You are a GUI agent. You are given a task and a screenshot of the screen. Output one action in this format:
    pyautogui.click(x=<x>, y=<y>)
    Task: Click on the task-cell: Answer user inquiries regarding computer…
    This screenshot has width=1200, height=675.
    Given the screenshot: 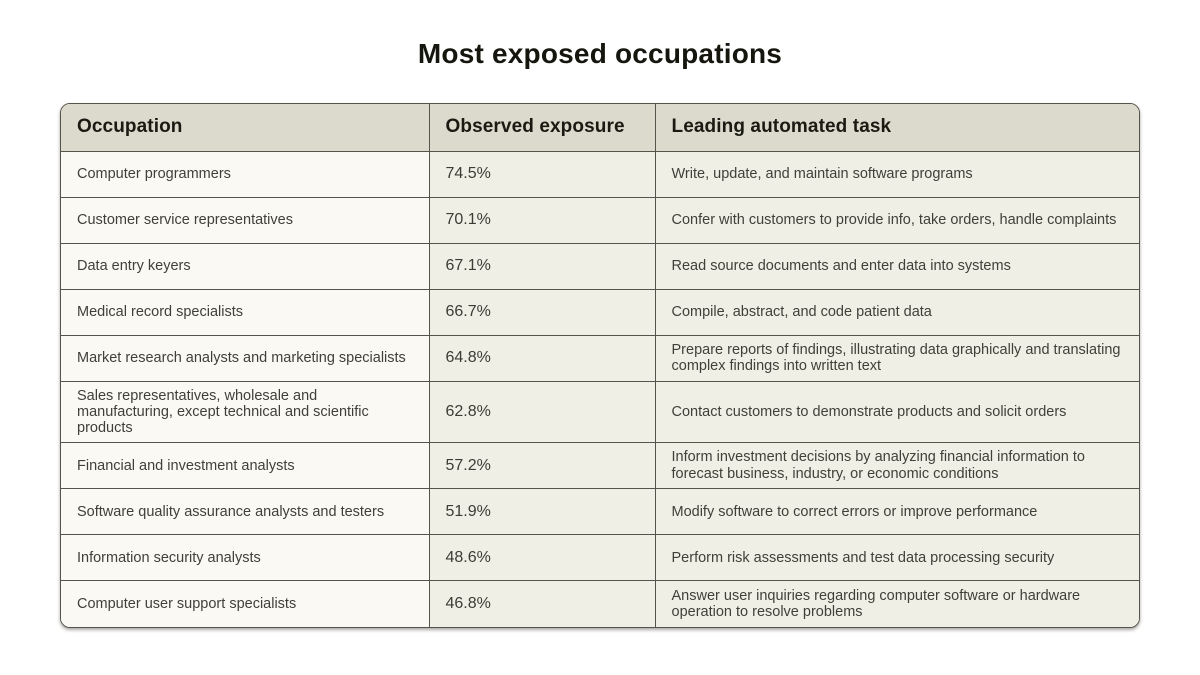 What is the action you would take?
    pyautogui.click(x=896, y=603)
    